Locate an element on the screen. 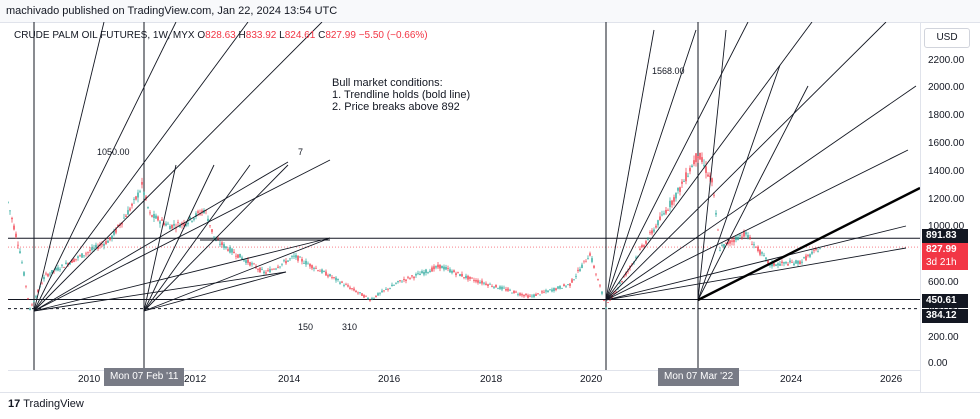  footer-bar is located at coordinates (490, 405).